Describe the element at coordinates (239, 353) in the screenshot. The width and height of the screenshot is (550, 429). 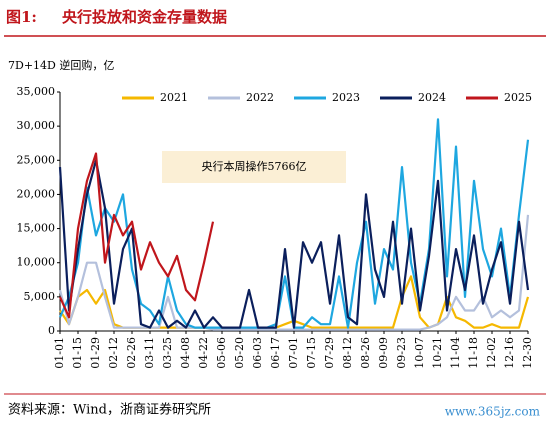
I see `x-tick-label: 05-20` at that location.